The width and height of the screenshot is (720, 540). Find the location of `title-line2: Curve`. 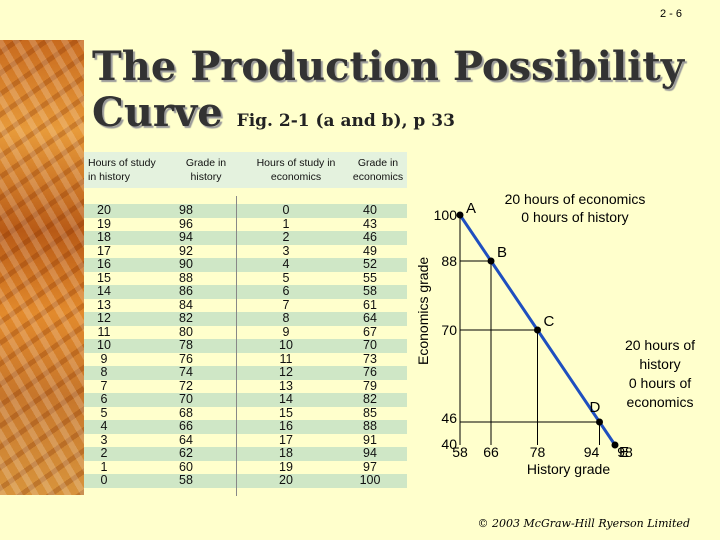

title-line2: Curve is located at coordinates (157, 112).